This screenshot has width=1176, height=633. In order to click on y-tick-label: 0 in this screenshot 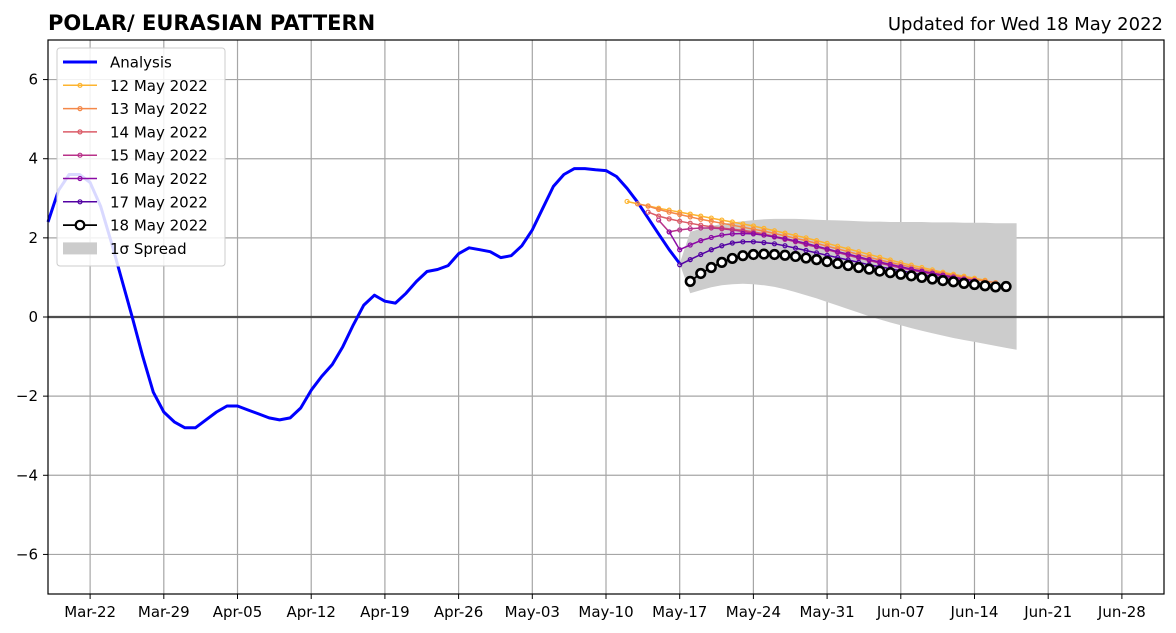, I will do `click(33, 317)`.